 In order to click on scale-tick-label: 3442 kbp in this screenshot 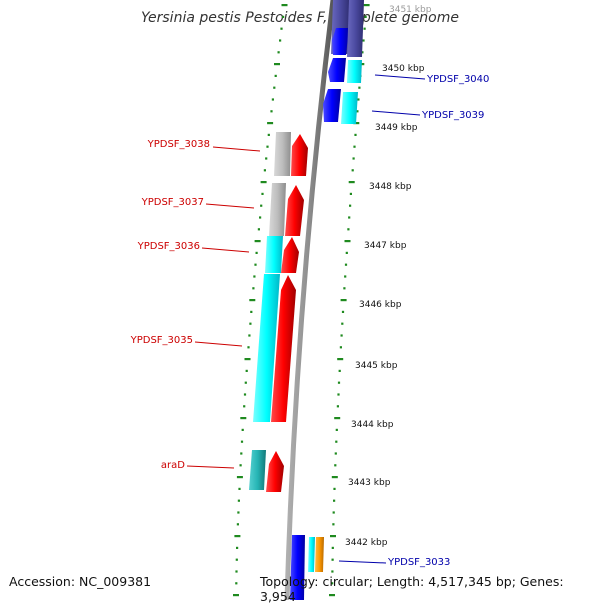, I will do `click(366, 543)`.